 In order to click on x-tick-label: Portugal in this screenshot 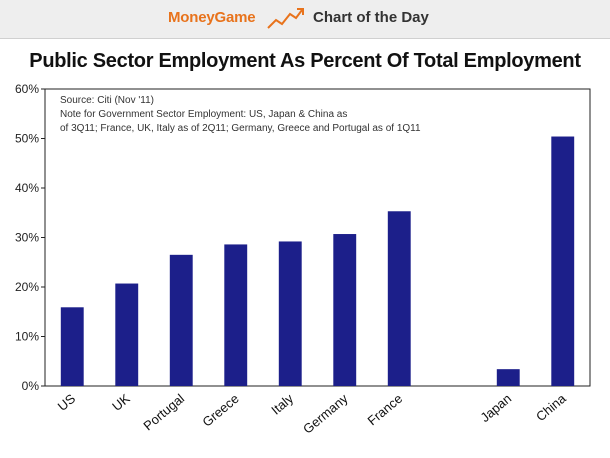, I will do `click(163, 412)`.